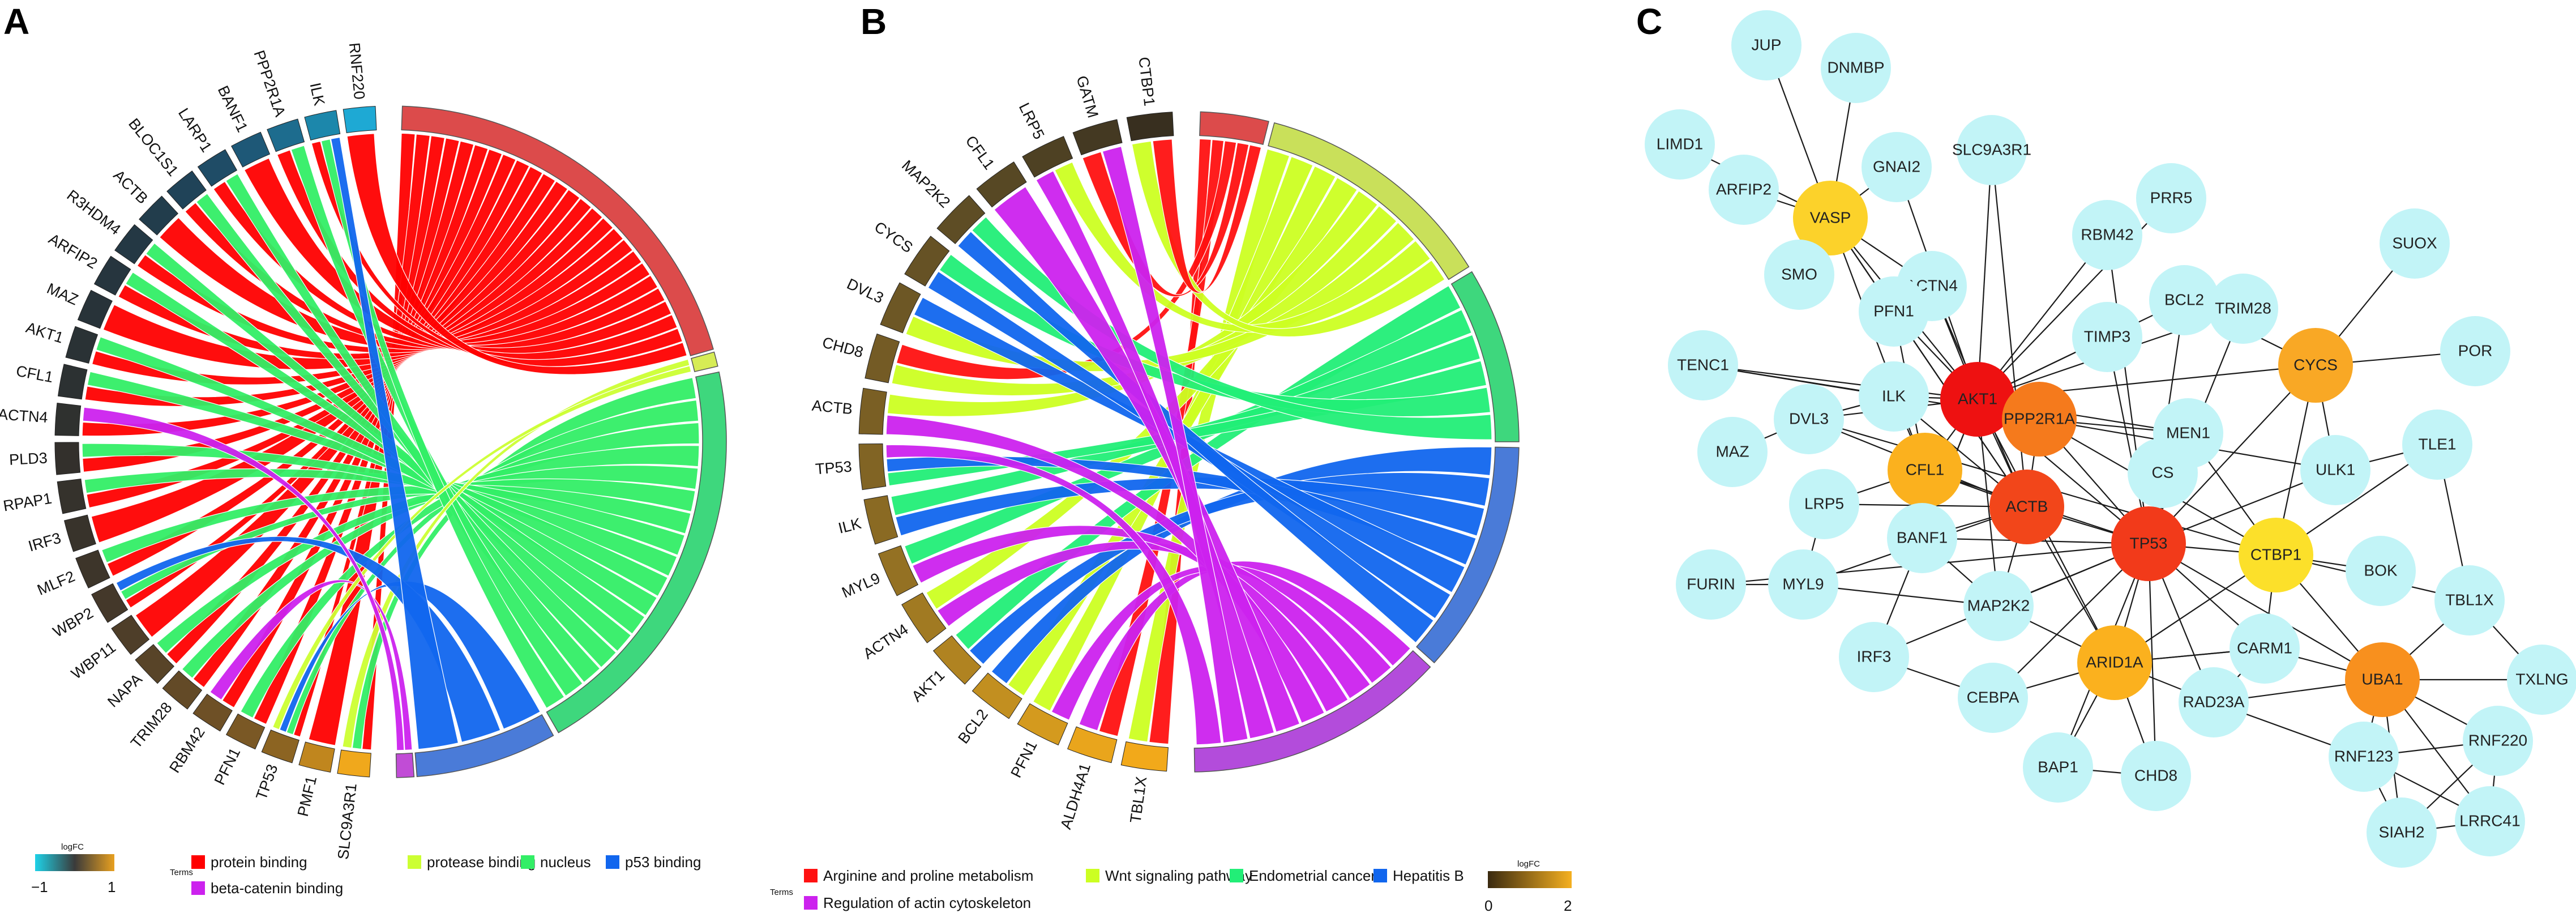 This screenshot has width=2576, height=917. I want to click on gene-arc-gatm, so click(1097, 137).